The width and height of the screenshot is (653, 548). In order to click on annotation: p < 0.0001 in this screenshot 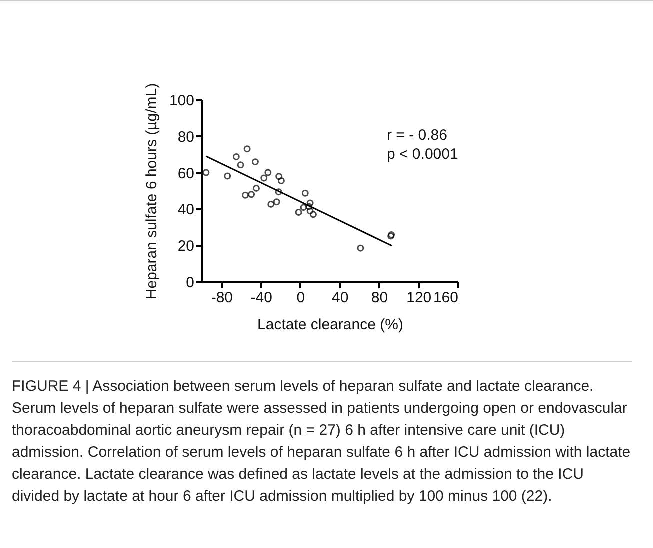, I will do `click(422, 154)`.